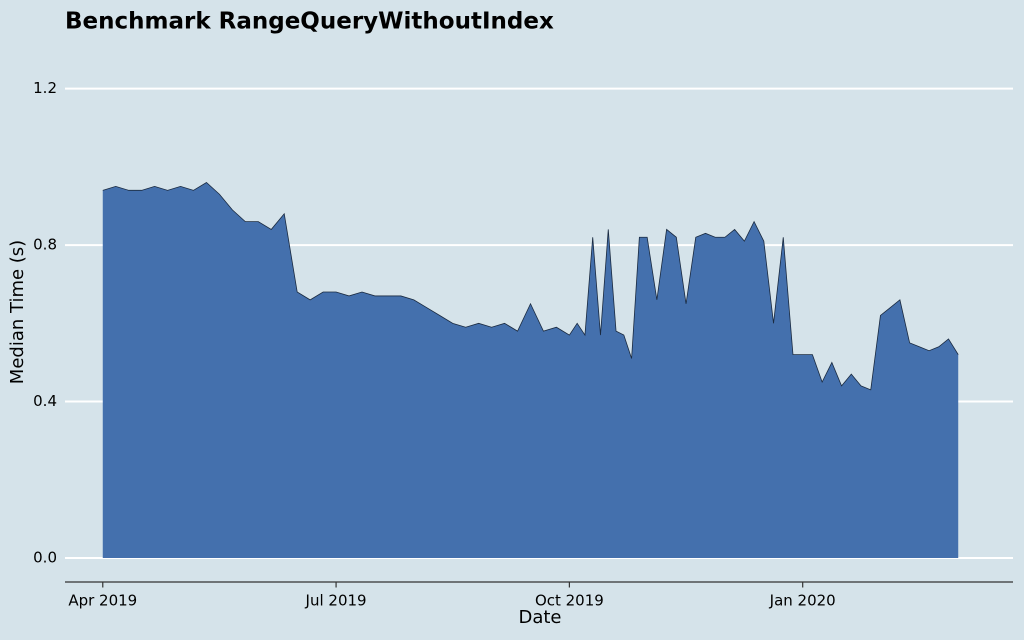  What do you see at coordinates (45, 401) in the screenshot?
I see `y-tick-label: 0.4` at bounding box center [45, 401].